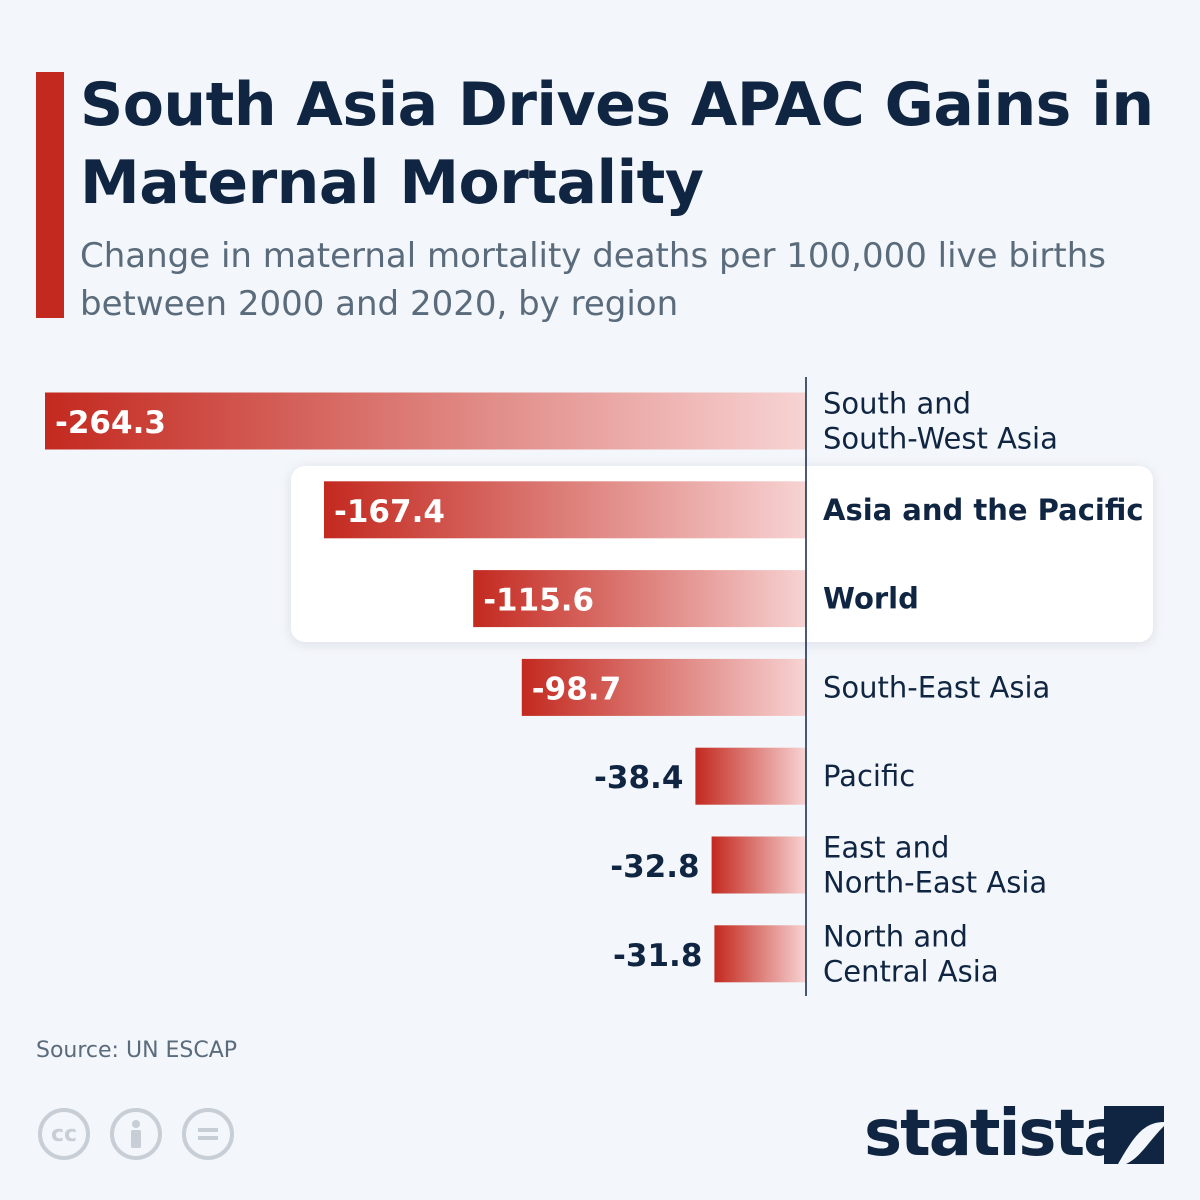 The height and width of the screenshot is (1200, 1200). Describe the element at coordinates (657, 956) in the screenshot. I see `value-label-6: -31.8` at that location.